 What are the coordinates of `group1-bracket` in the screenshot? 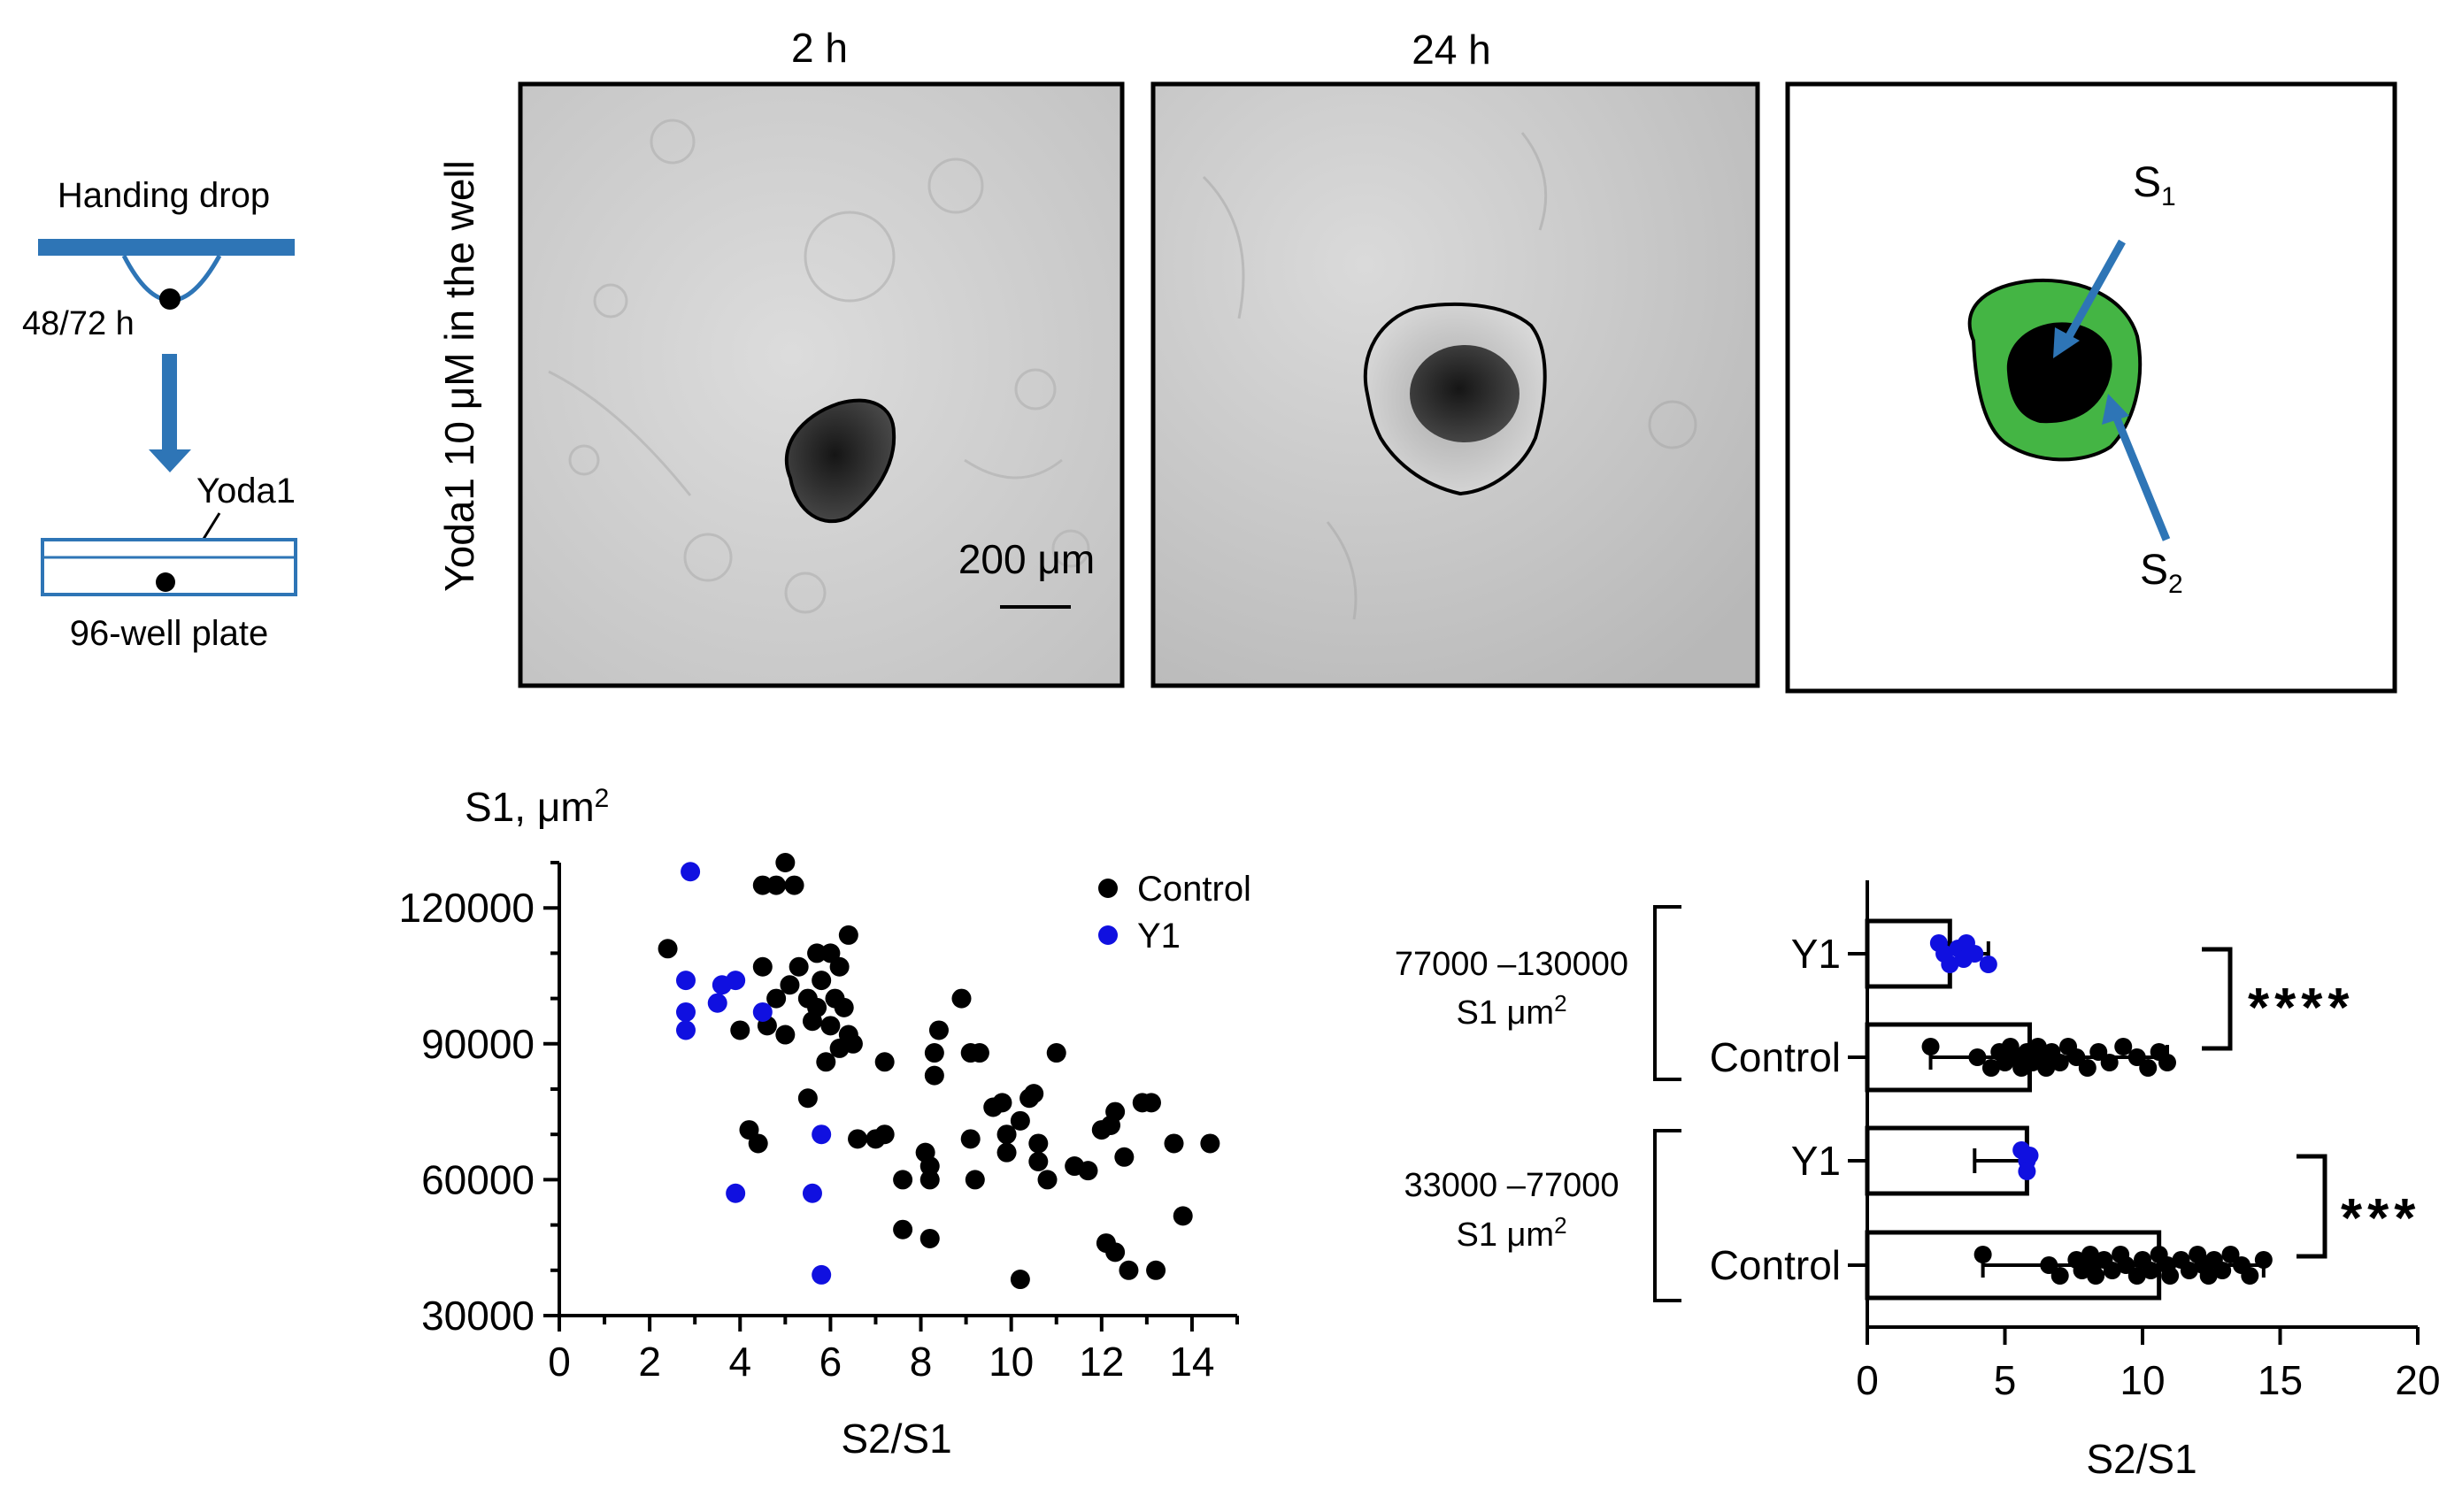 It's located at (1667, 993).